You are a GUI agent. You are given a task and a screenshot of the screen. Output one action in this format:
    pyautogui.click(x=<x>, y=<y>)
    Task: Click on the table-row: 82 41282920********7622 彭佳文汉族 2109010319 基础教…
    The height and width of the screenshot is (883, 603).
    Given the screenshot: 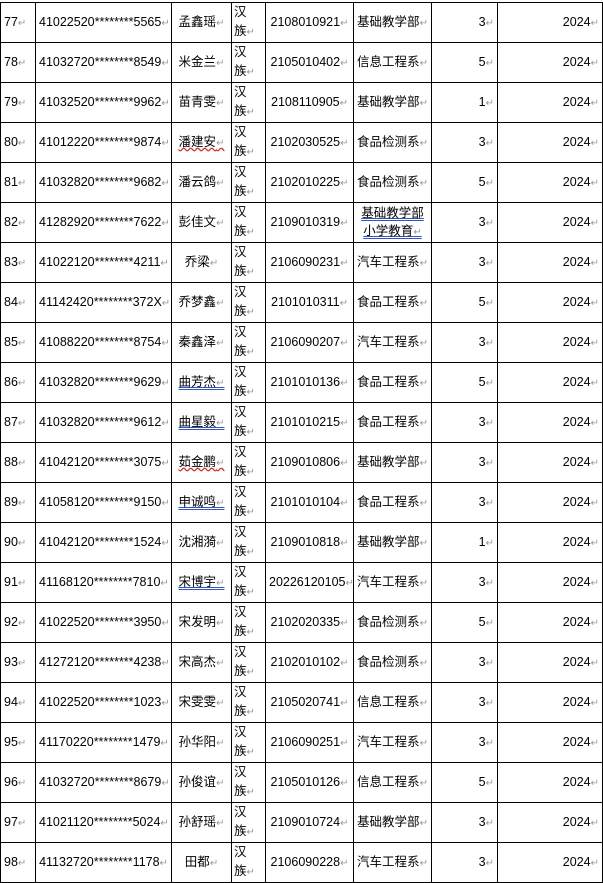 What is the action you would take?
    pyautogui.click(x=301, y=222)
    